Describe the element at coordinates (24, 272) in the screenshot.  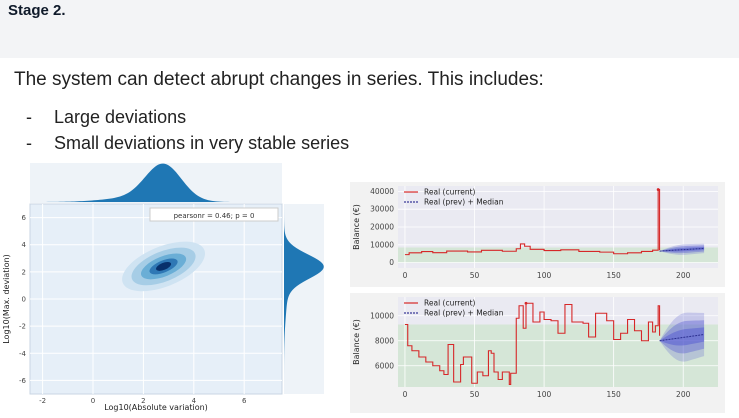
I see `y-tick-label: 2` at that location.